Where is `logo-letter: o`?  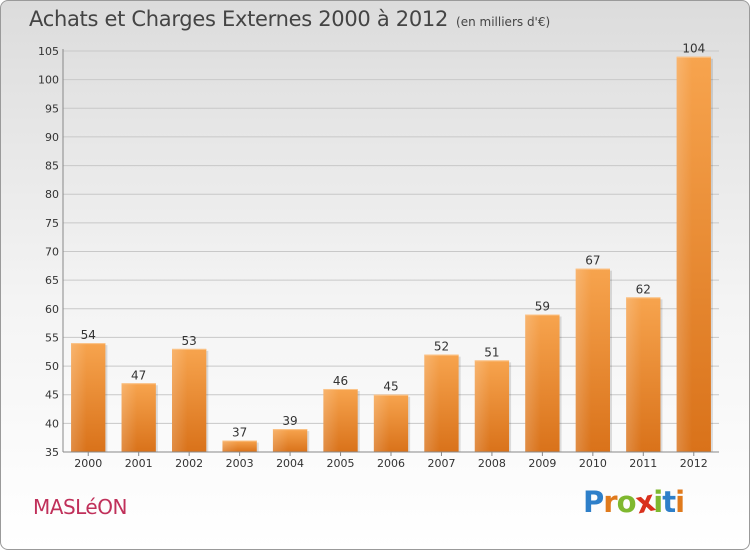 logo-letter: o is located at coordinates (626, 502).